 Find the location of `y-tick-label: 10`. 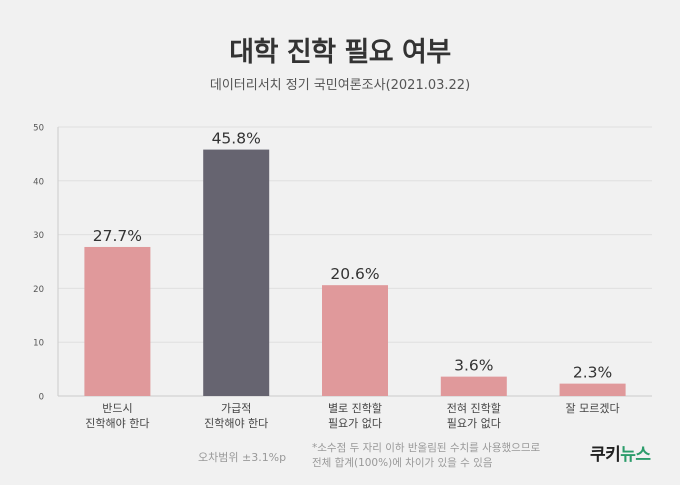

y-tick-label: 10 is located at coordinates (38, 344).